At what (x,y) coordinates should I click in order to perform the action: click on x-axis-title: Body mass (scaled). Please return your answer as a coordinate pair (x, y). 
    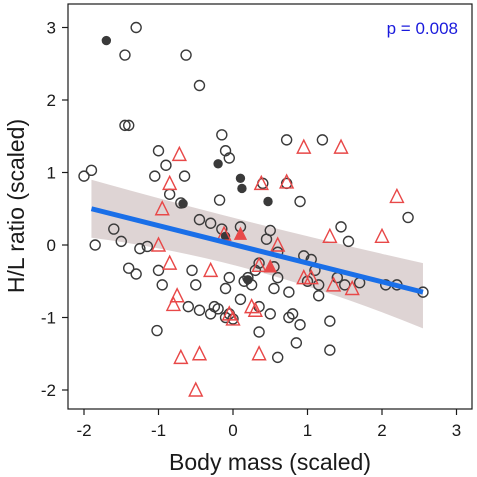
    Looking at the image, I should click on (270, 462).